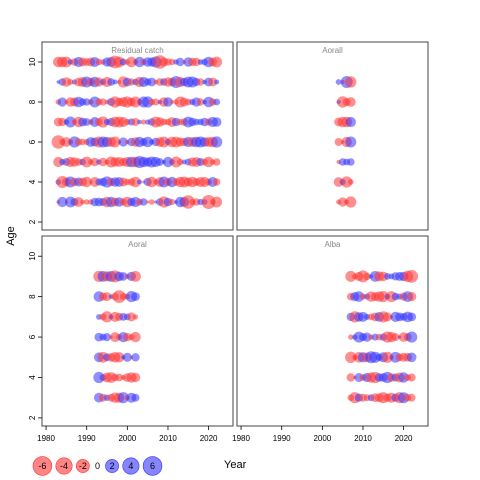 This screenshot has height=480, width=480. I want to click on y-tick-label: 4, so click(32, 181).